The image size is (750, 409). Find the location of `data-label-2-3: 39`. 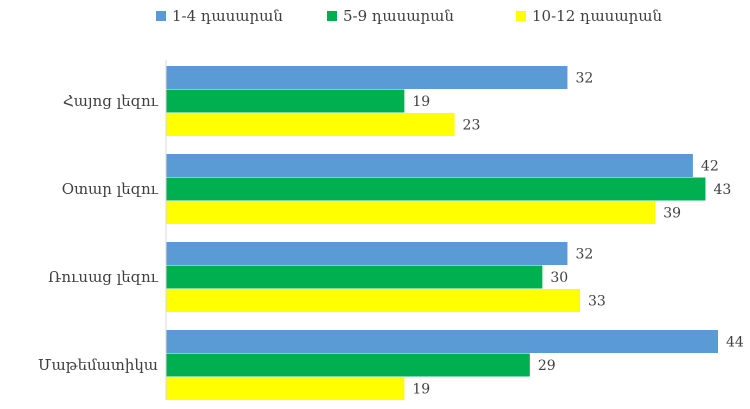

data-label-2-3: 39 is located at coordinates (672, 214).